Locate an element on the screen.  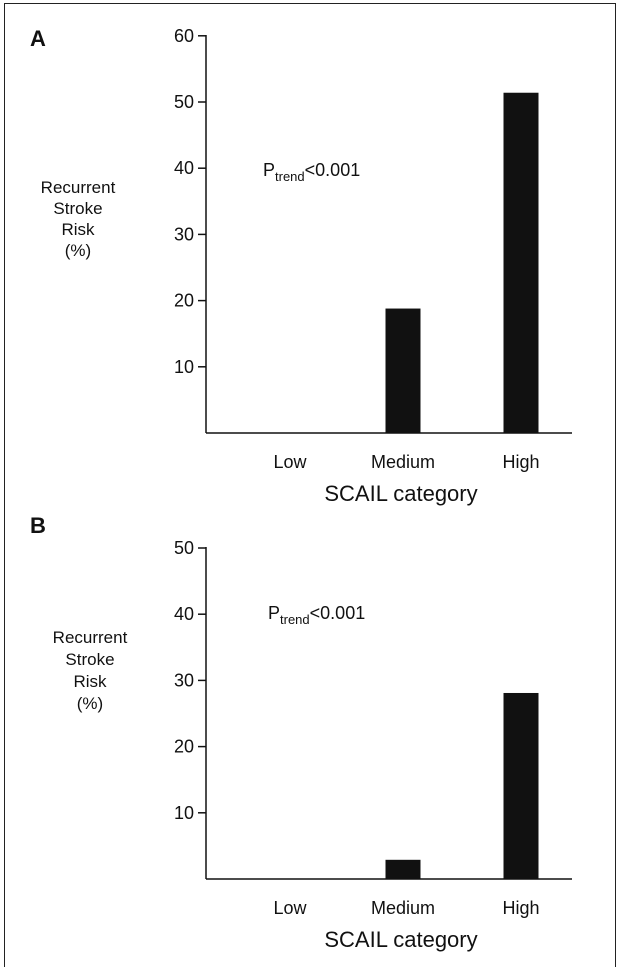
panel-letter: A is located at coordinates (38, 38).